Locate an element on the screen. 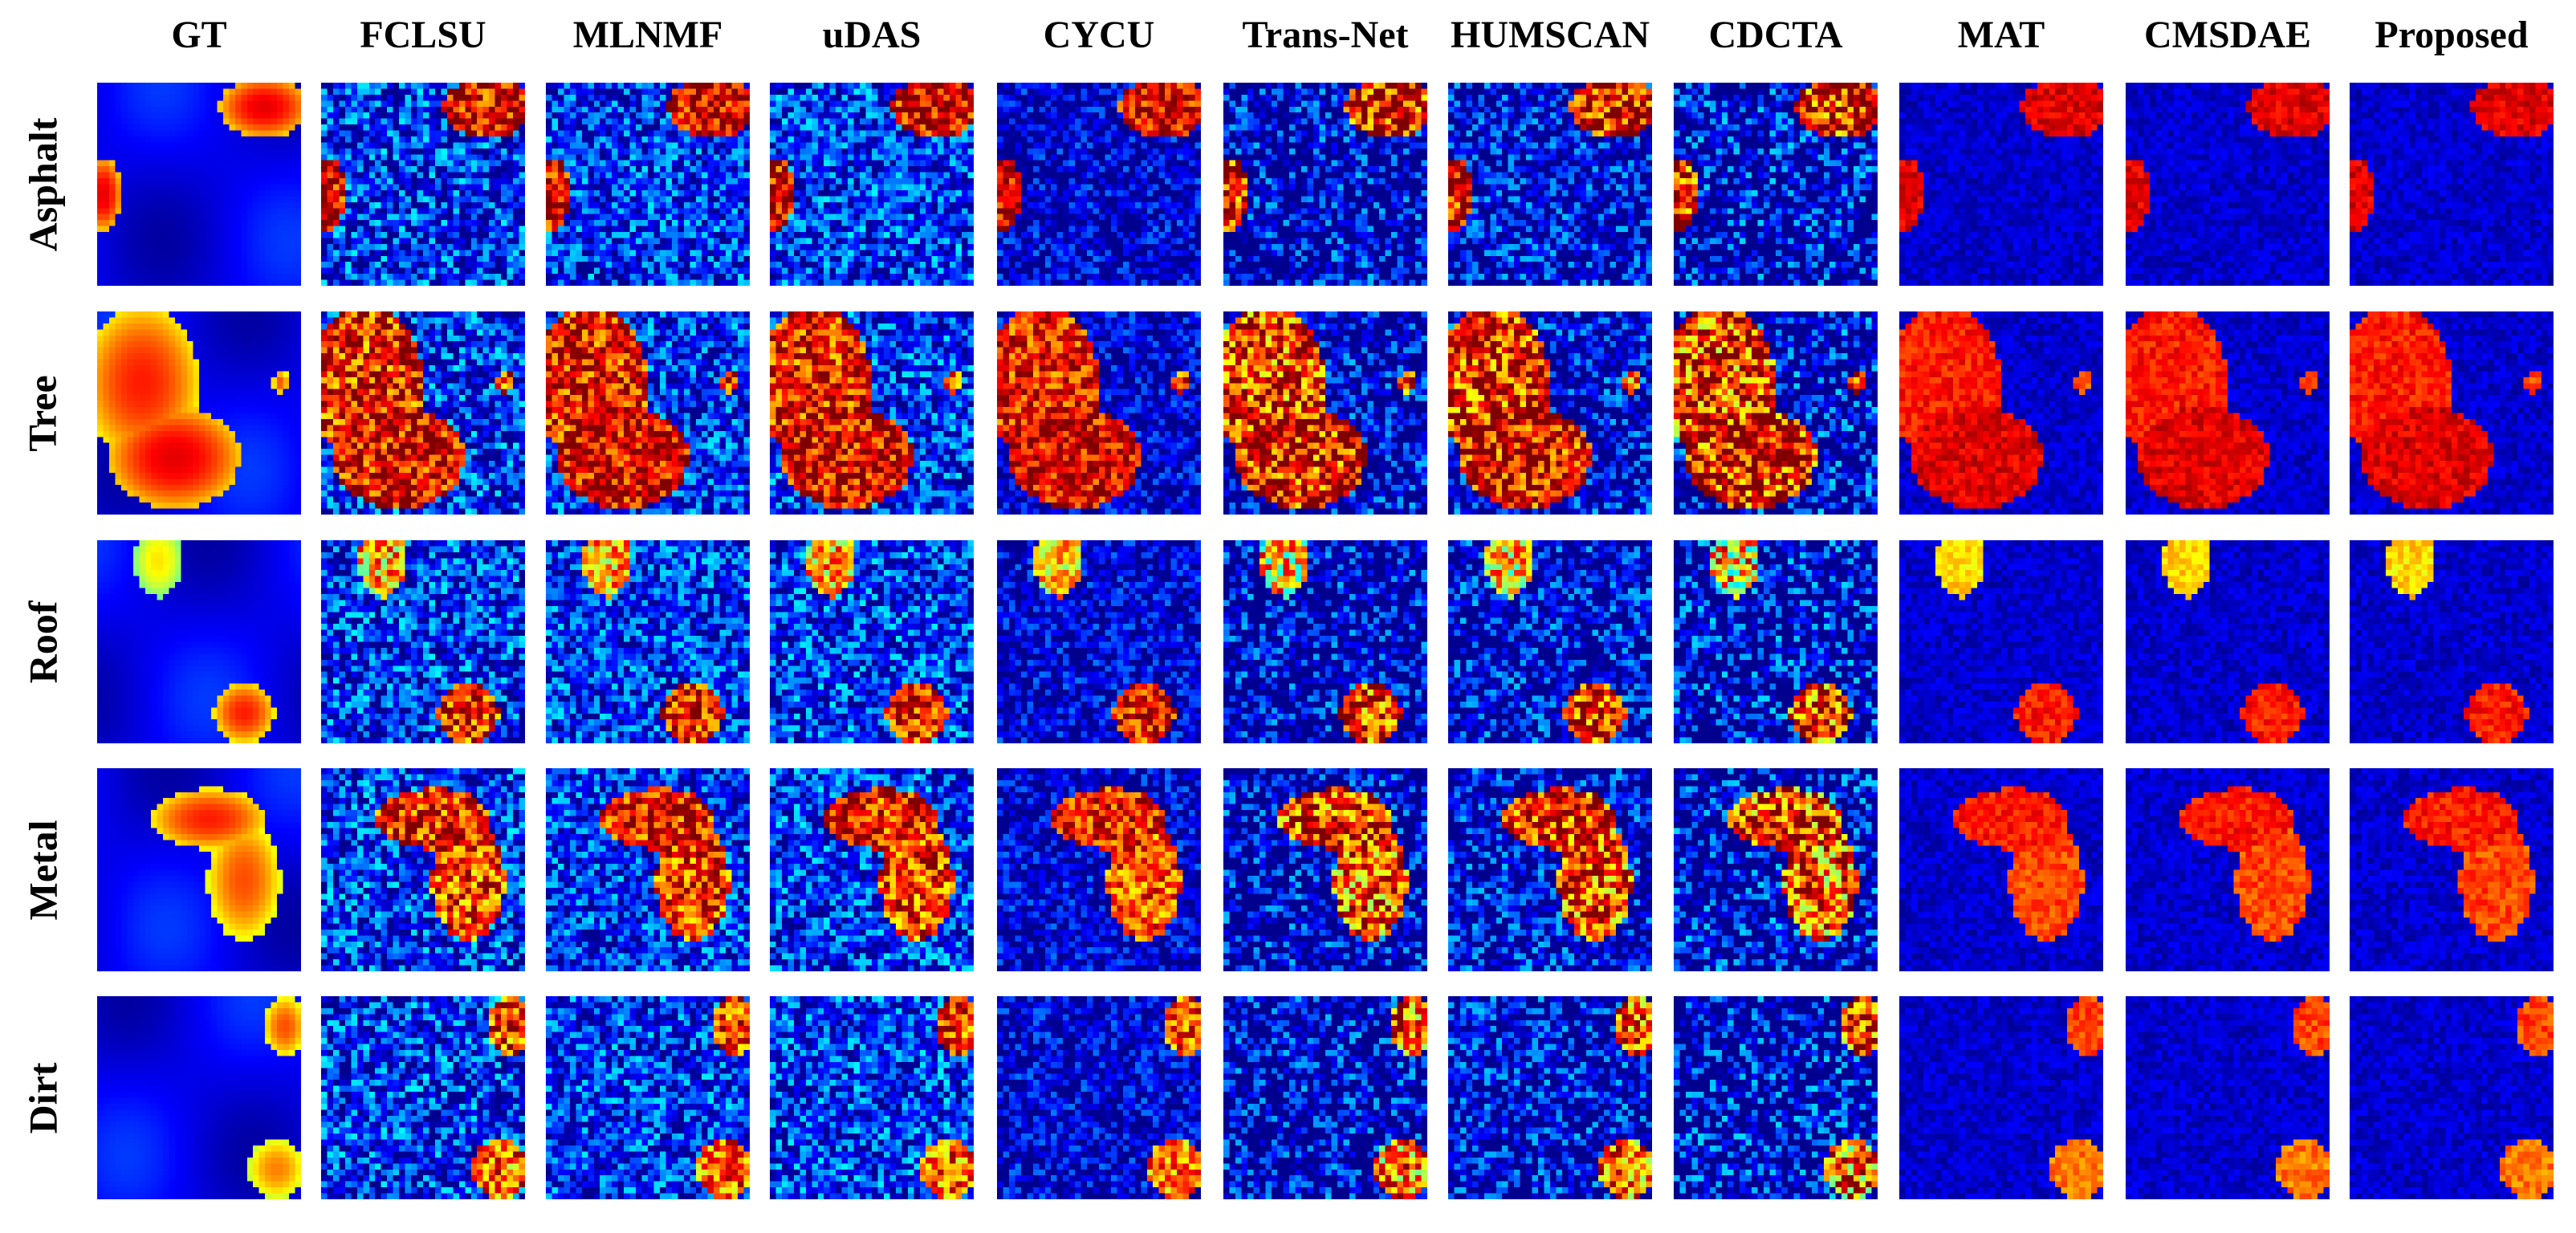  abundance-map-dirt-cdcta is located at coordinates (1776, 1097).